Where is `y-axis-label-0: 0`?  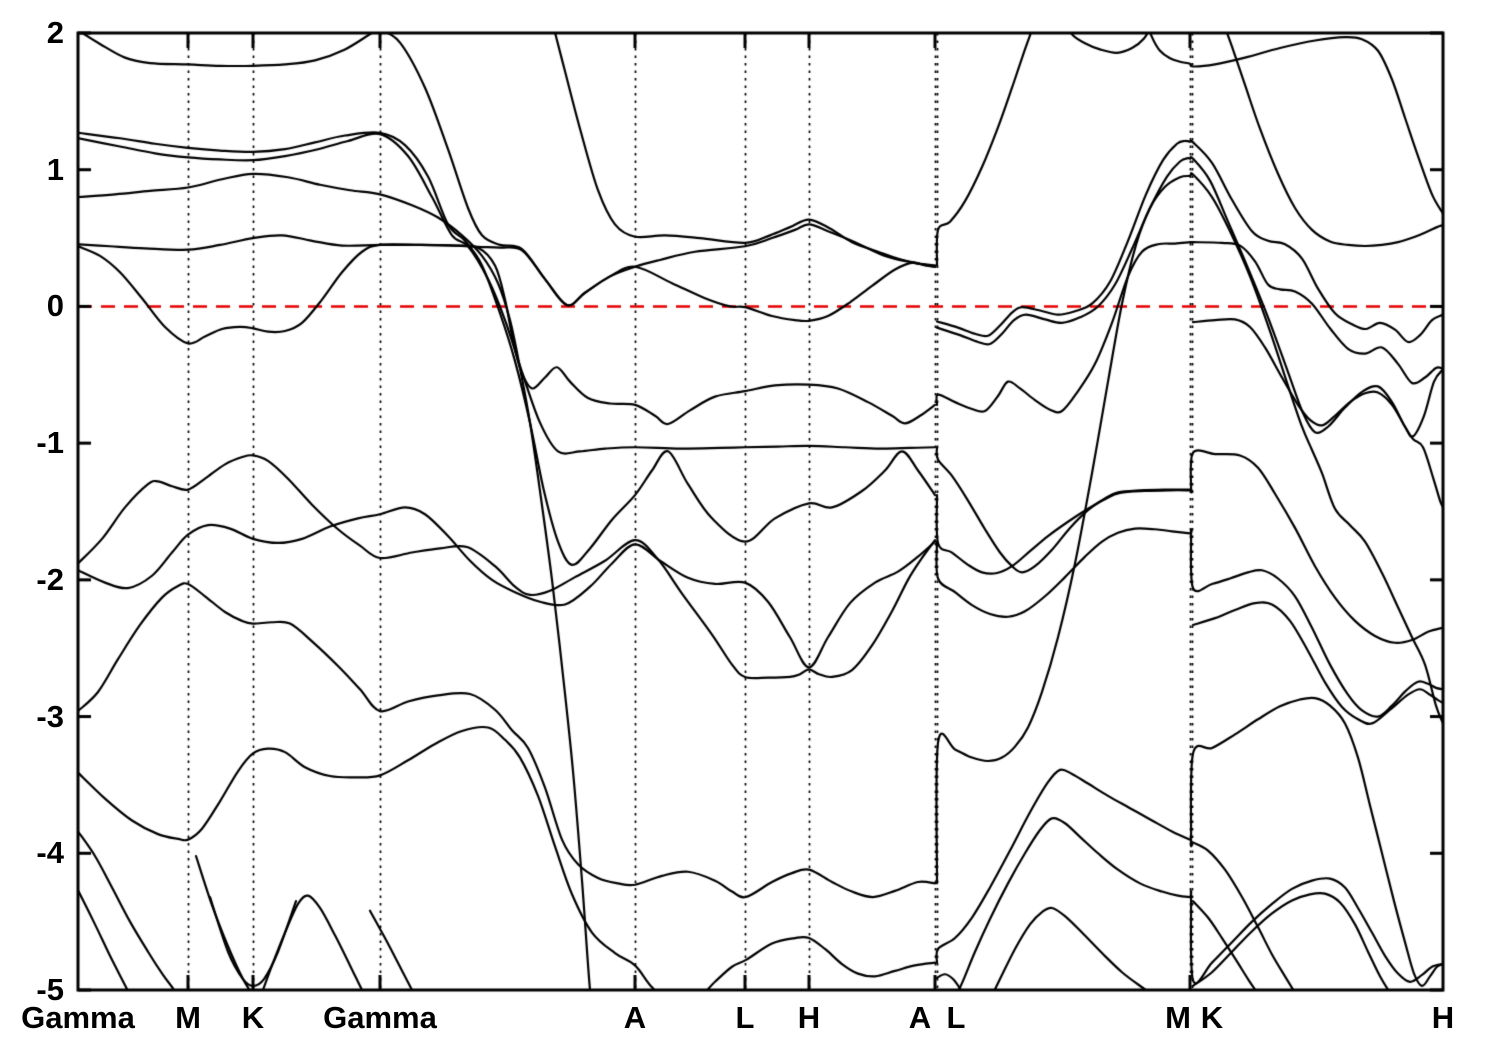 y-axis-label-0: 0 is located at coordinates (55, 306).